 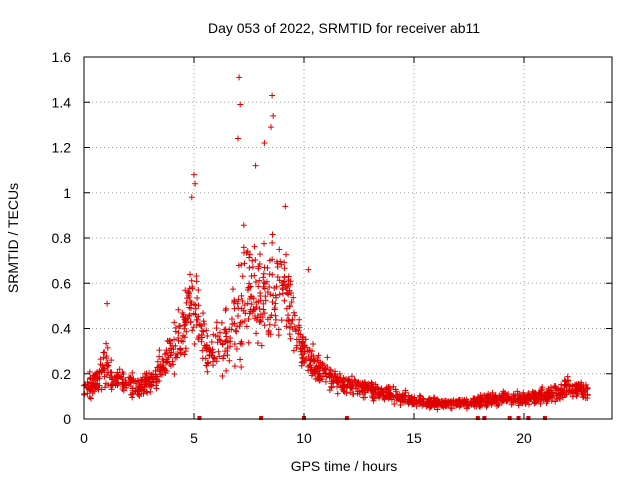 What do you see at coordinates (62, 57) in the screenshot?
I see `y-tick-label: 1.6` at bounding box center [62, 57].